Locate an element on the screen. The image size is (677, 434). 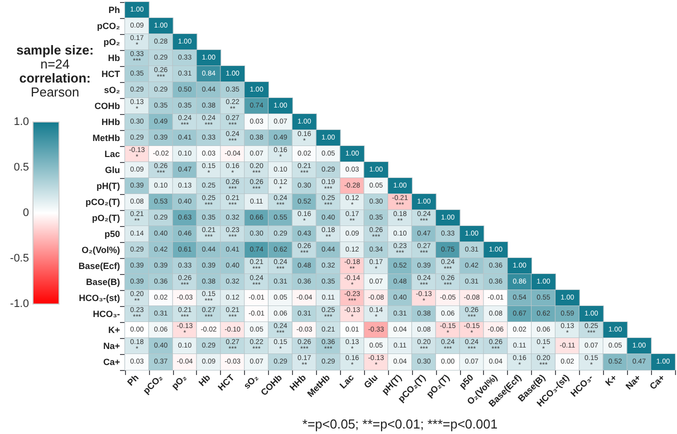
y-tick-label: O₂(Vol%) is located at coordinates (101, 250).